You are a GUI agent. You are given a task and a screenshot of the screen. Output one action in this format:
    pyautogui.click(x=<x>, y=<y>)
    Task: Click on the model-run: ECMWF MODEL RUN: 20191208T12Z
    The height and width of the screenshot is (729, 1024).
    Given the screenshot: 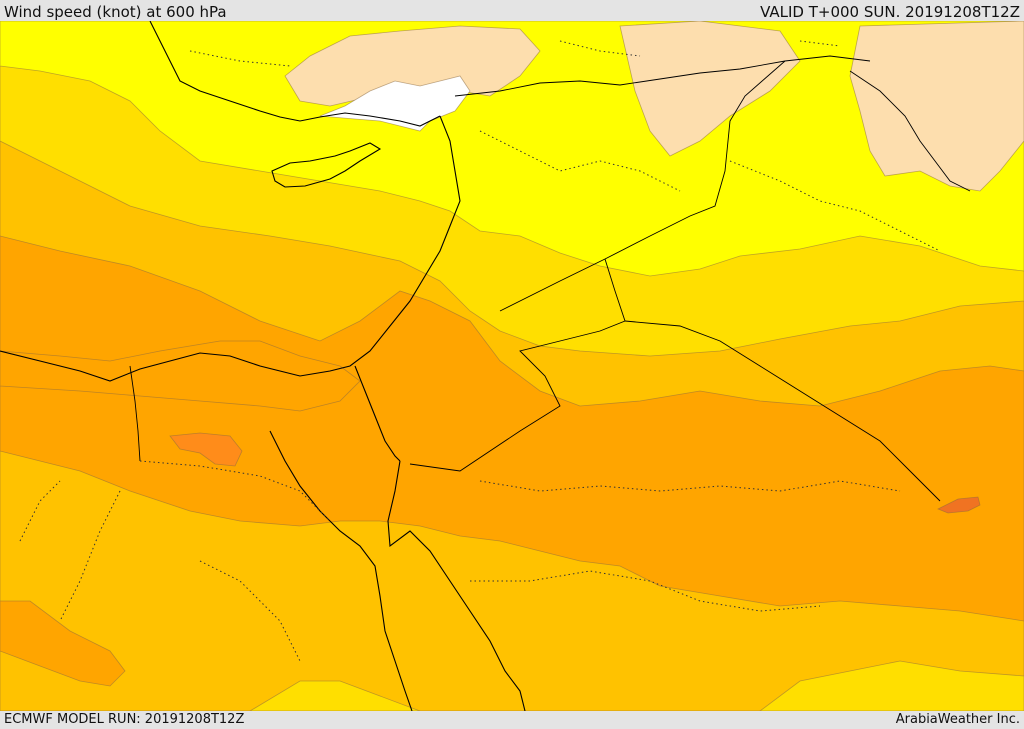 What is the action you would take?
    pyautogui.click(x=124, y=719)
    